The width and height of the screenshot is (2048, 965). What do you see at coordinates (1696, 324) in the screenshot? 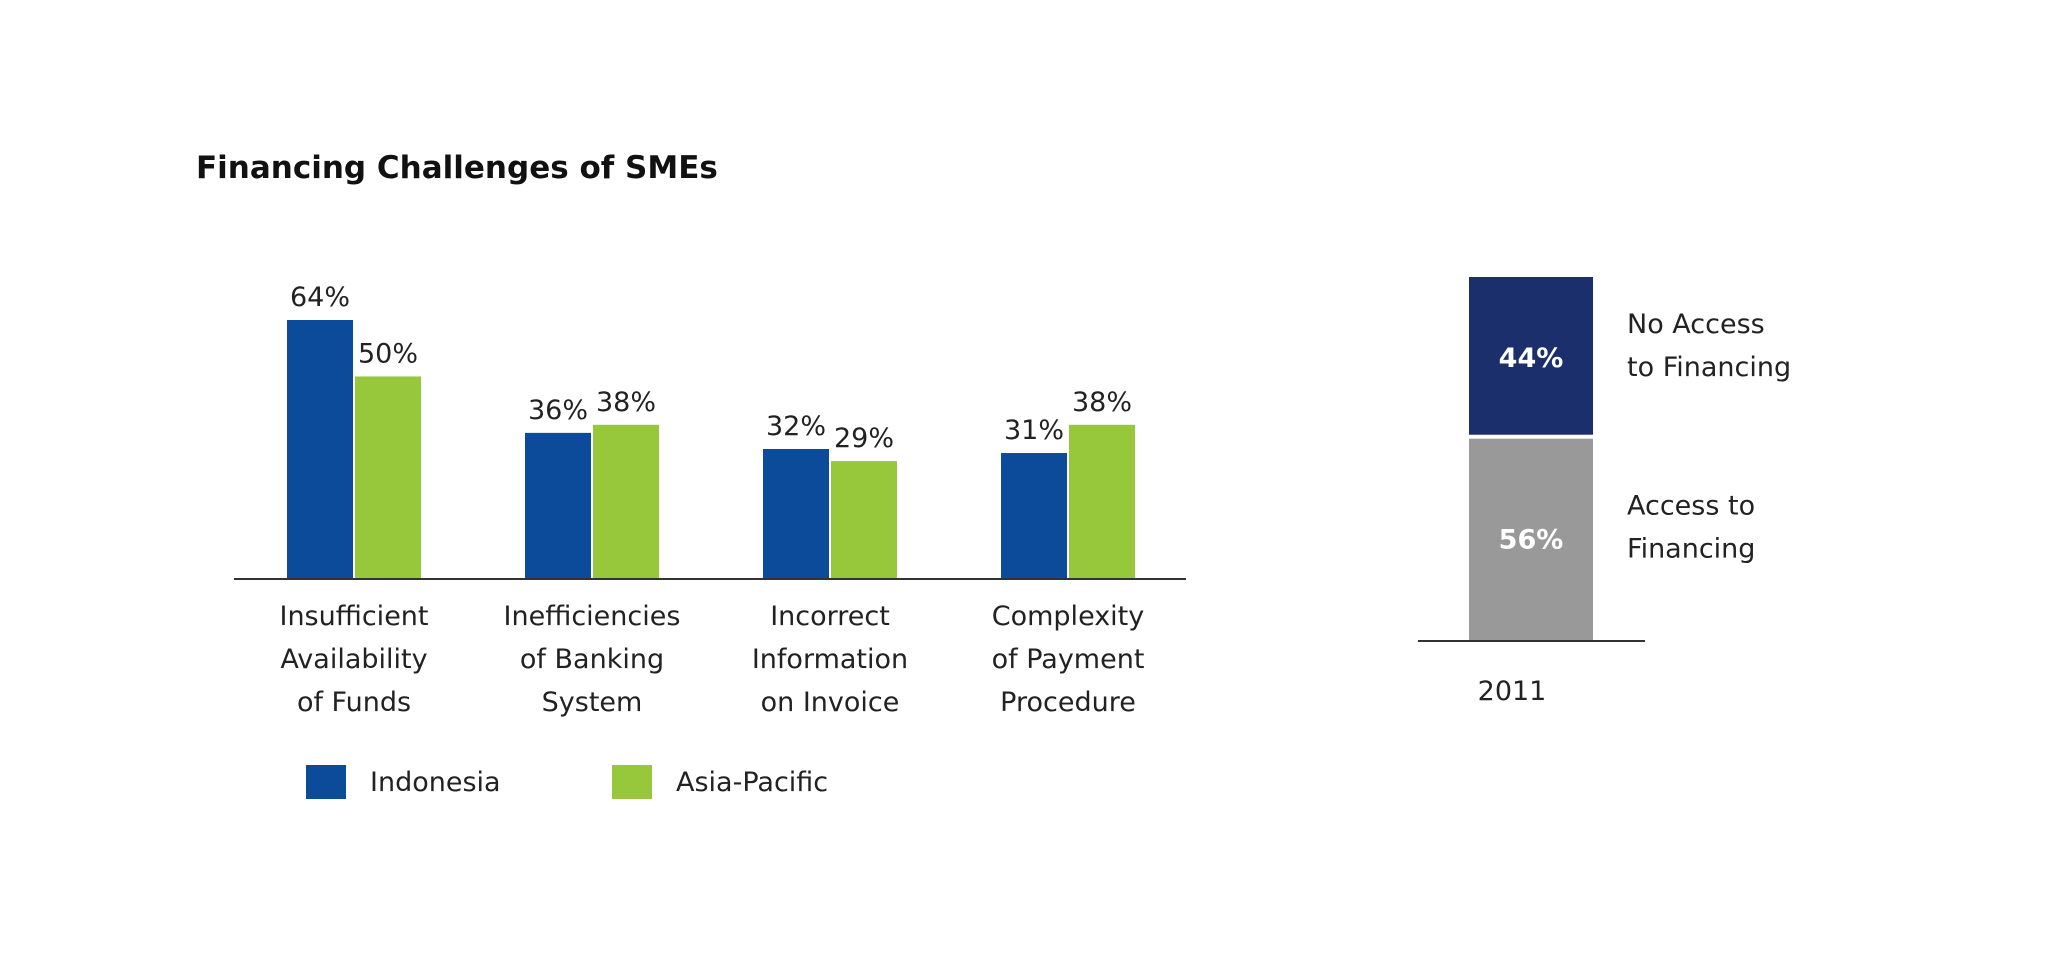
I see `stacked-legend-2-line-1: No Access` at bounding box center [1696, 324].